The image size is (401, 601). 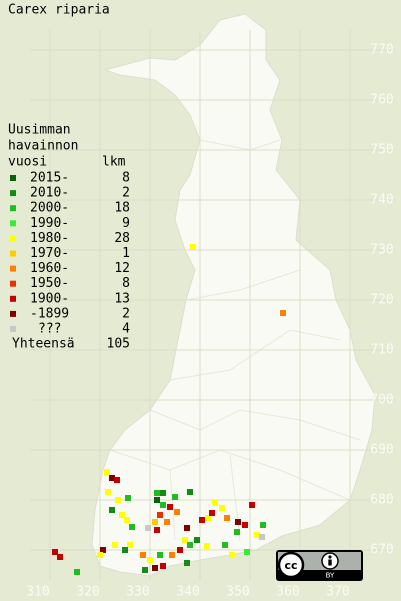 I want to click on legend-count-heading: lkm, so click(x=114, y=162).